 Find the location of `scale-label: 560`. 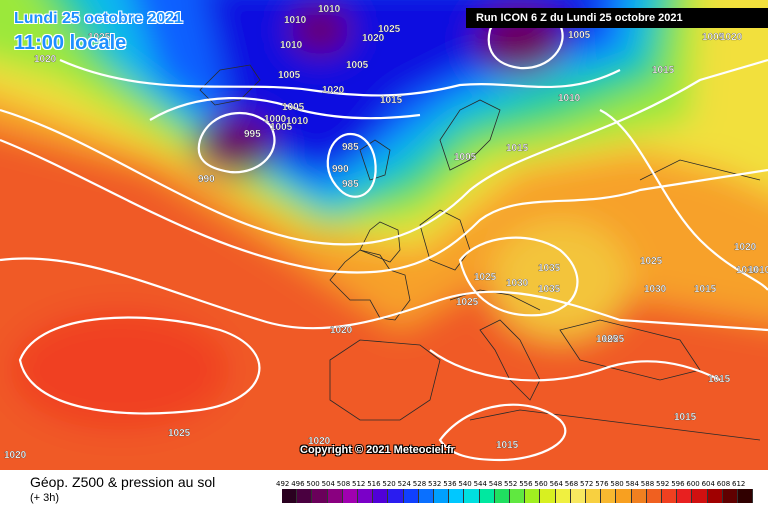

scale-label: 560 is located at coordinates (541, 484).